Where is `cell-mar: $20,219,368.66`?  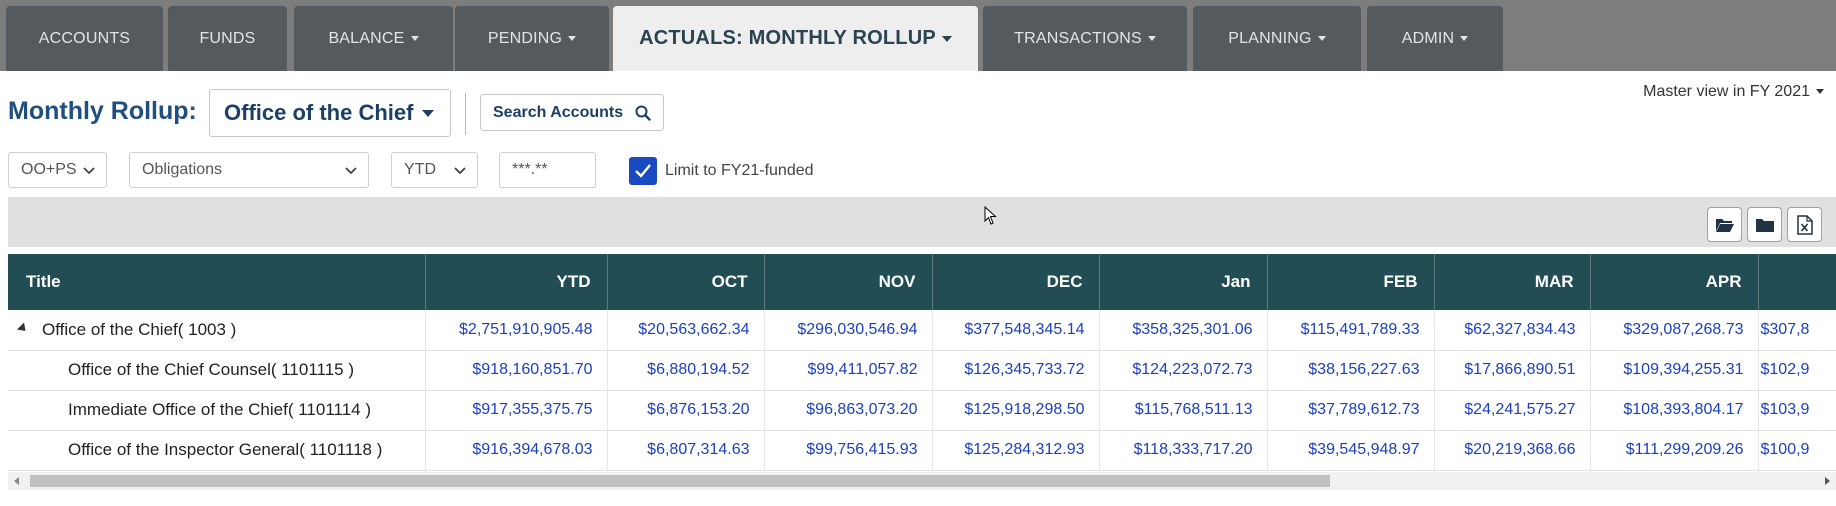
cell-mar: $20,219,368.66 is located at coordinates (1512, 450).